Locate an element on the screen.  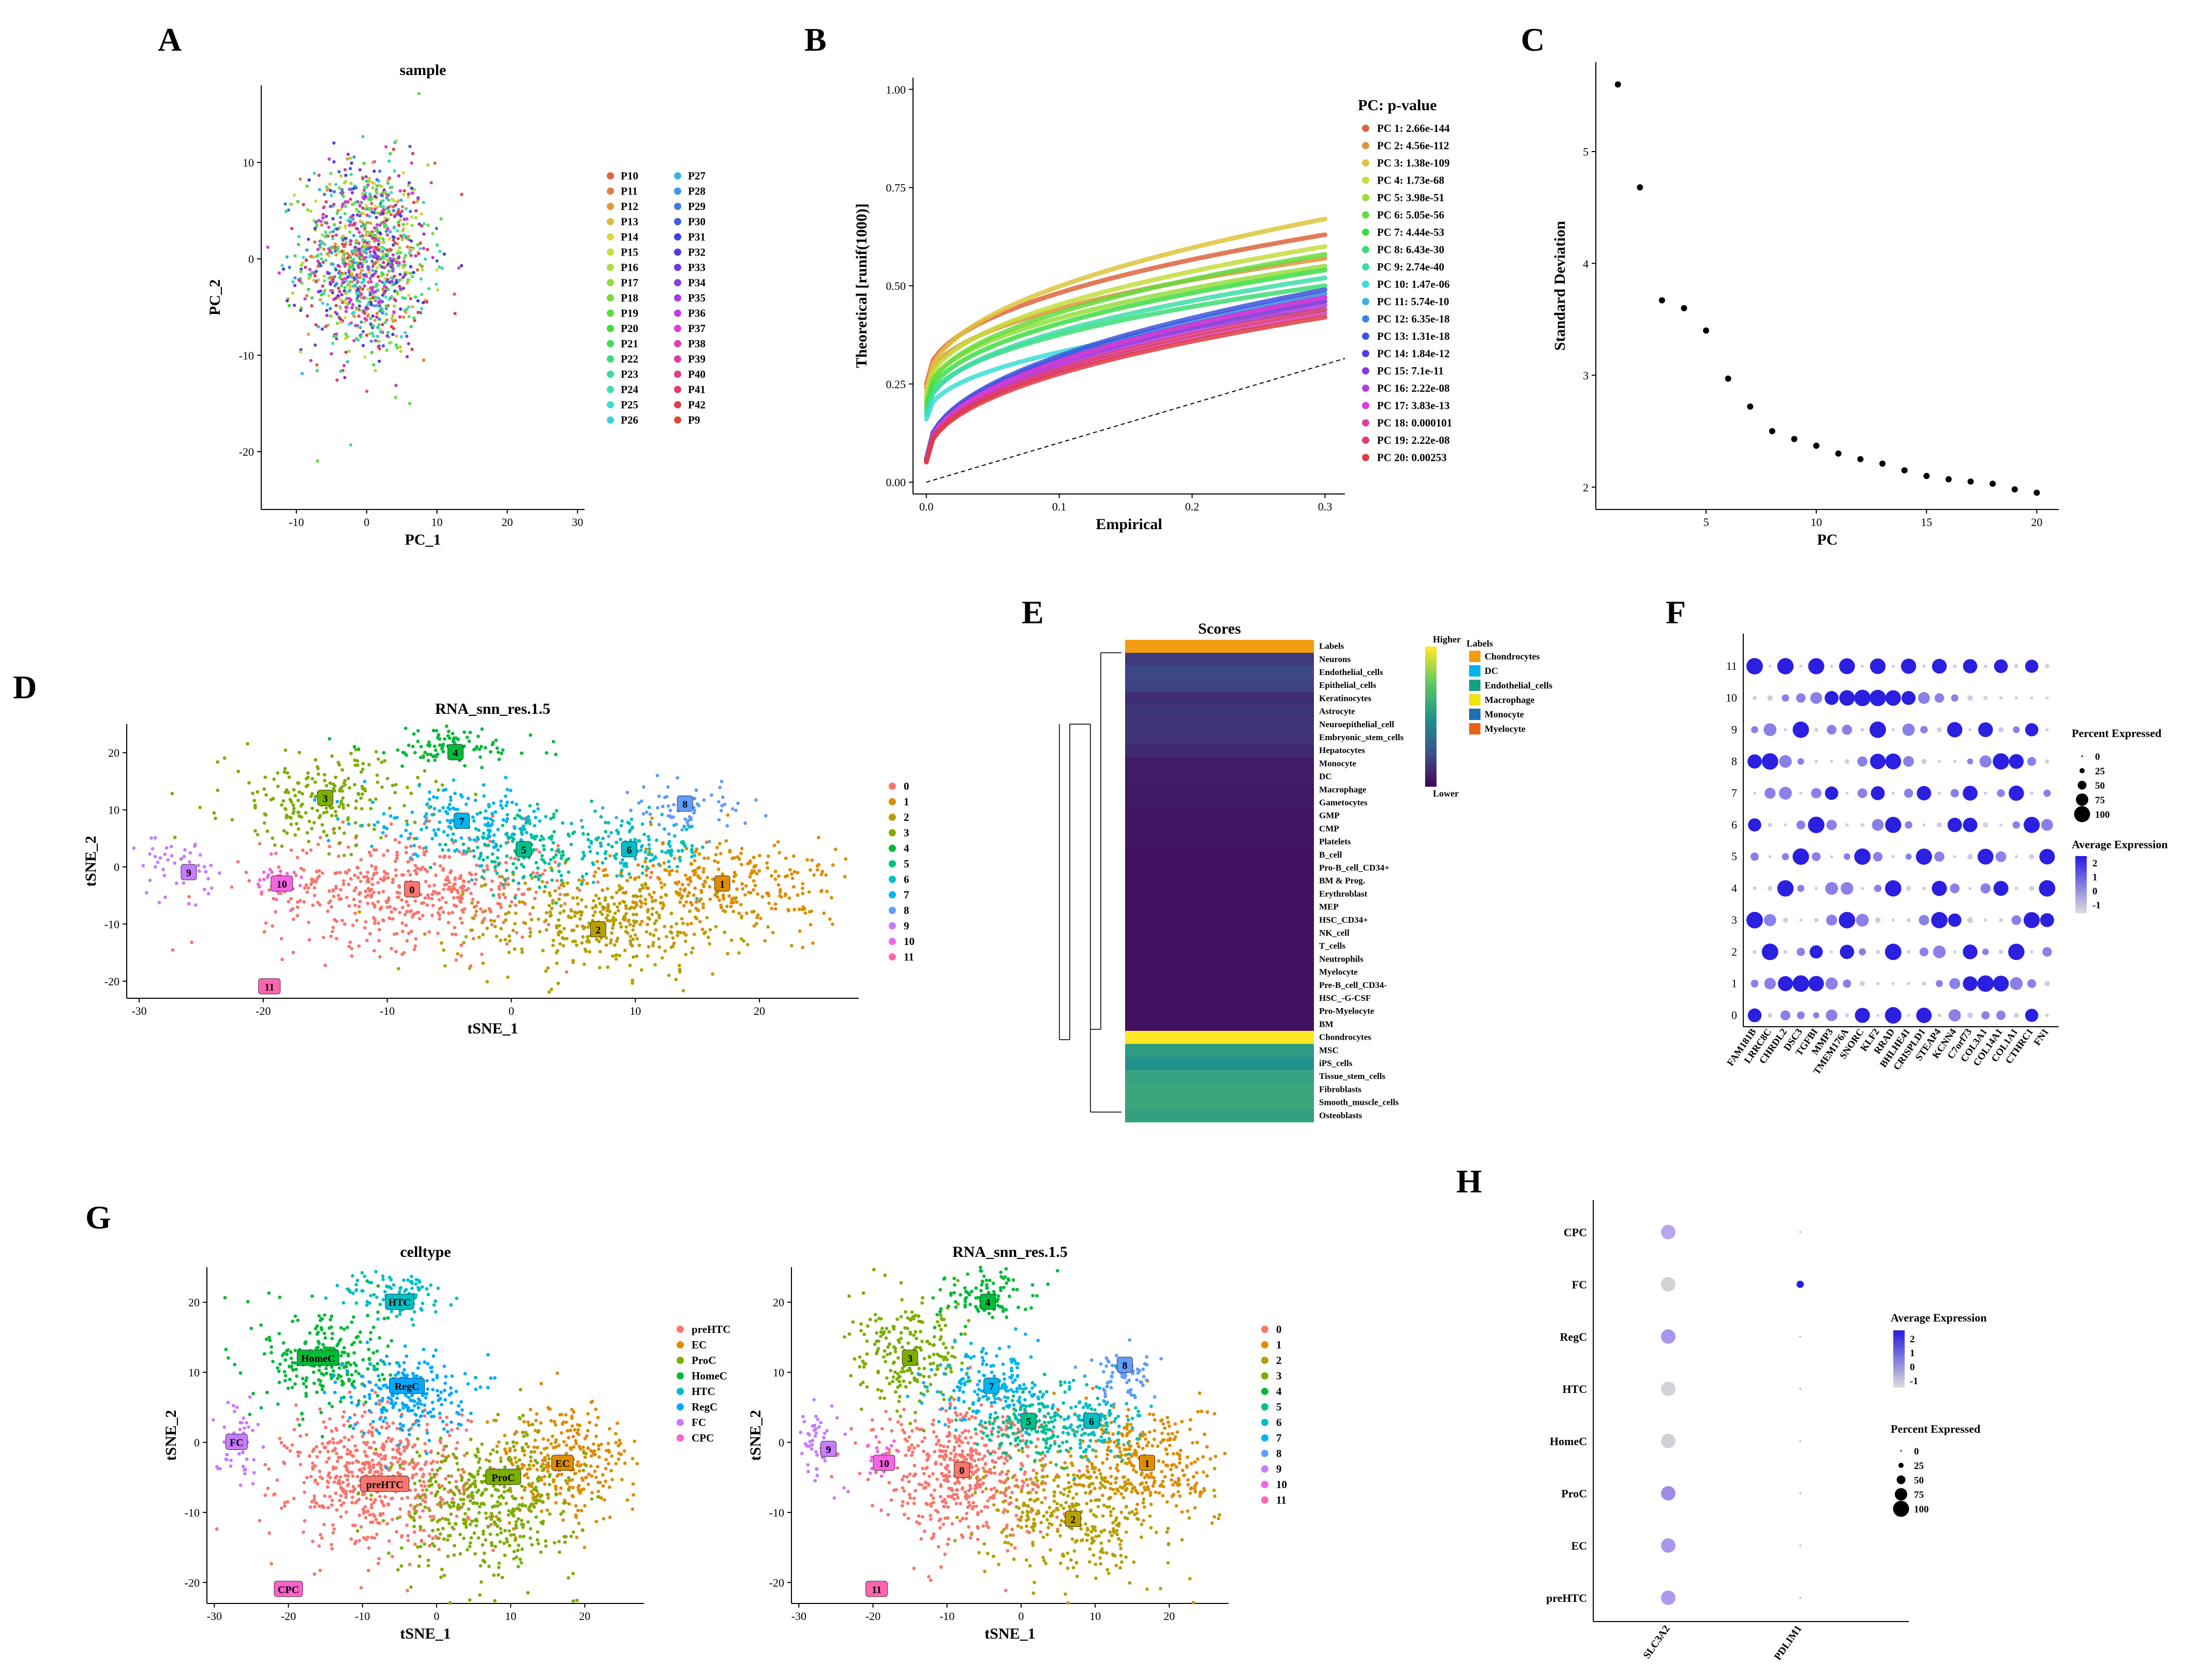
legend-label: P33 is located at coordinates (697, 267).